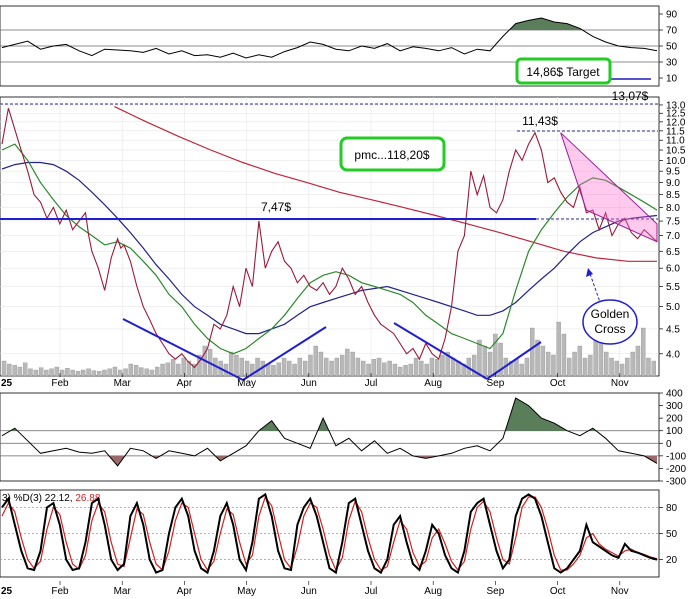 The height and width of the screenshot is (599, 697). Describe the element at coordinates (675, 131) in the screenshot. I see `tick-label: 11.5` at that location.